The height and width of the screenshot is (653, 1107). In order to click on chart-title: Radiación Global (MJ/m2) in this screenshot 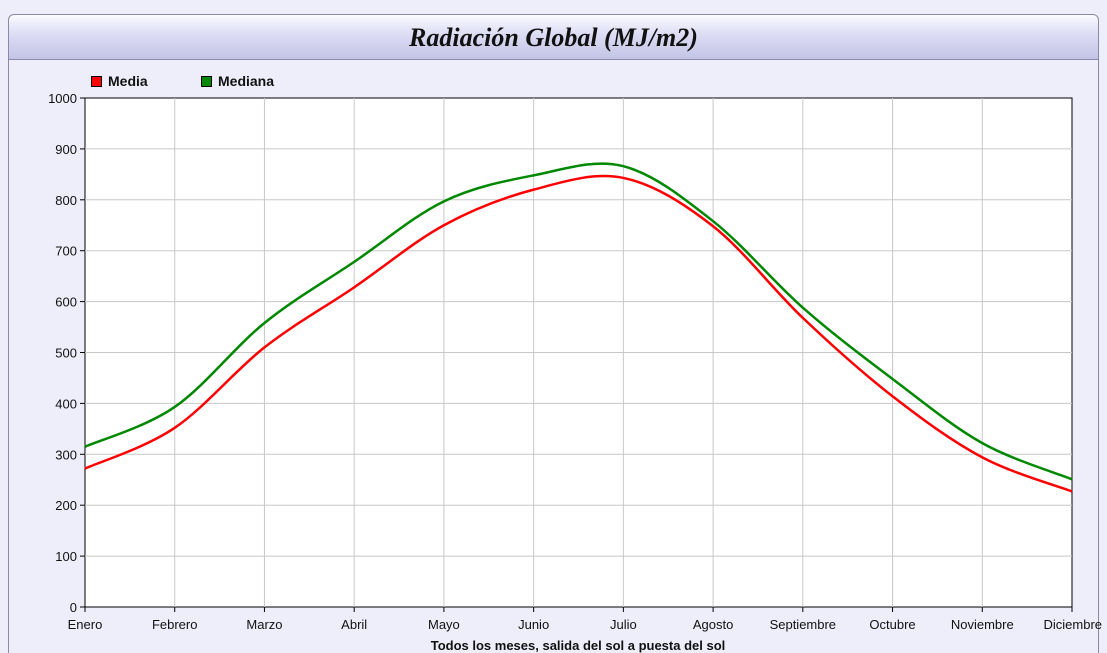, I will do `click(553, 37)`.